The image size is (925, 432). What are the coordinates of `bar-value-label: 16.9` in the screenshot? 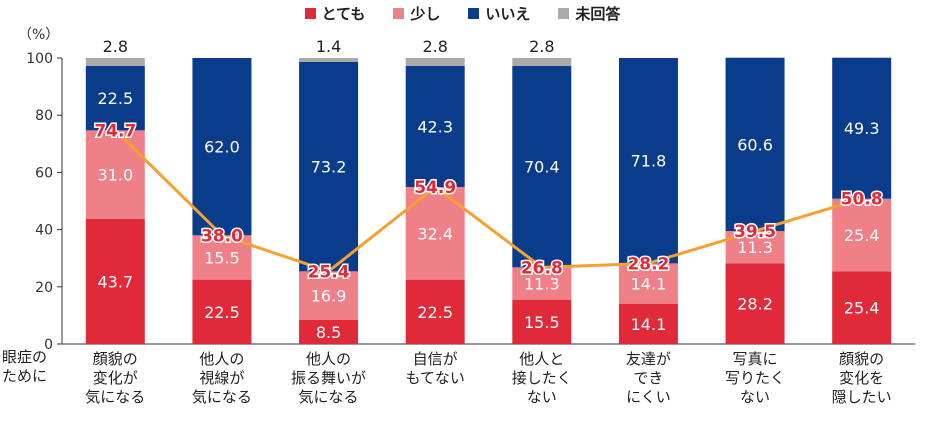 It's located at (329, 296).